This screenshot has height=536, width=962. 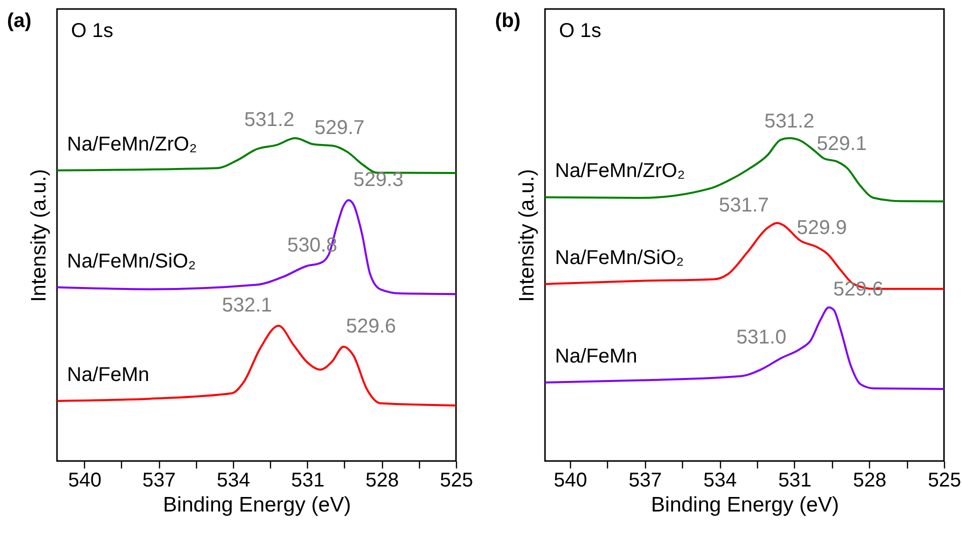 What do you see at coordinates (508, 21) in the screenshot?
I see `chart-title: (b)` at bounding box center [508, 21].